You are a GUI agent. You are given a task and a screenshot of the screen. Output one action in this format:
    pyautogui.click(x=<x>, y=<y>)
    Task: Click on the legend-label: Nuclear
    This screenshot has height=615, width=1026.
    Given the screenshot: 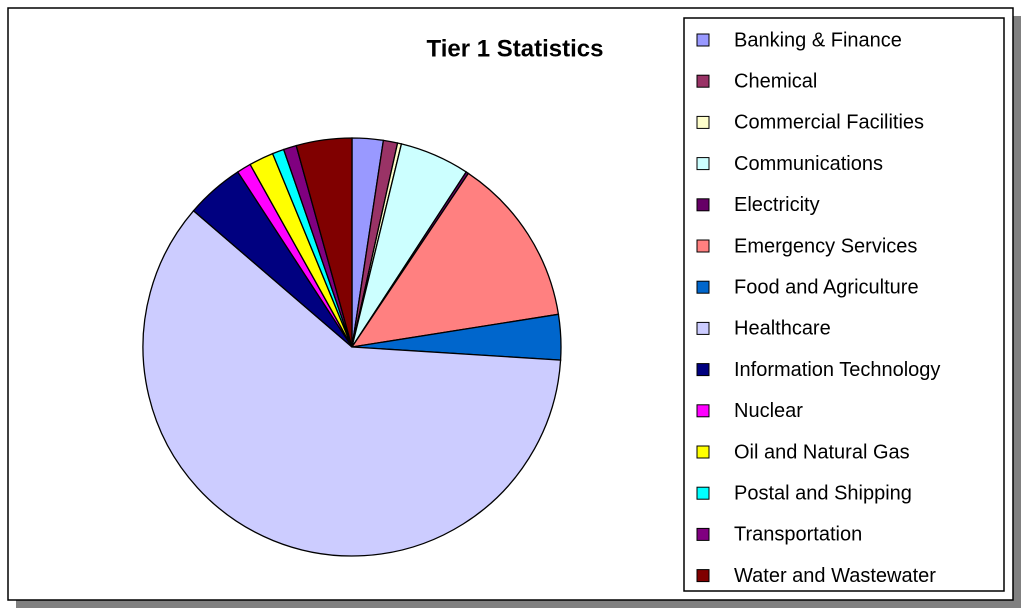 What is the action you would take?
    pyautogui.click(x=768, y=411)
    